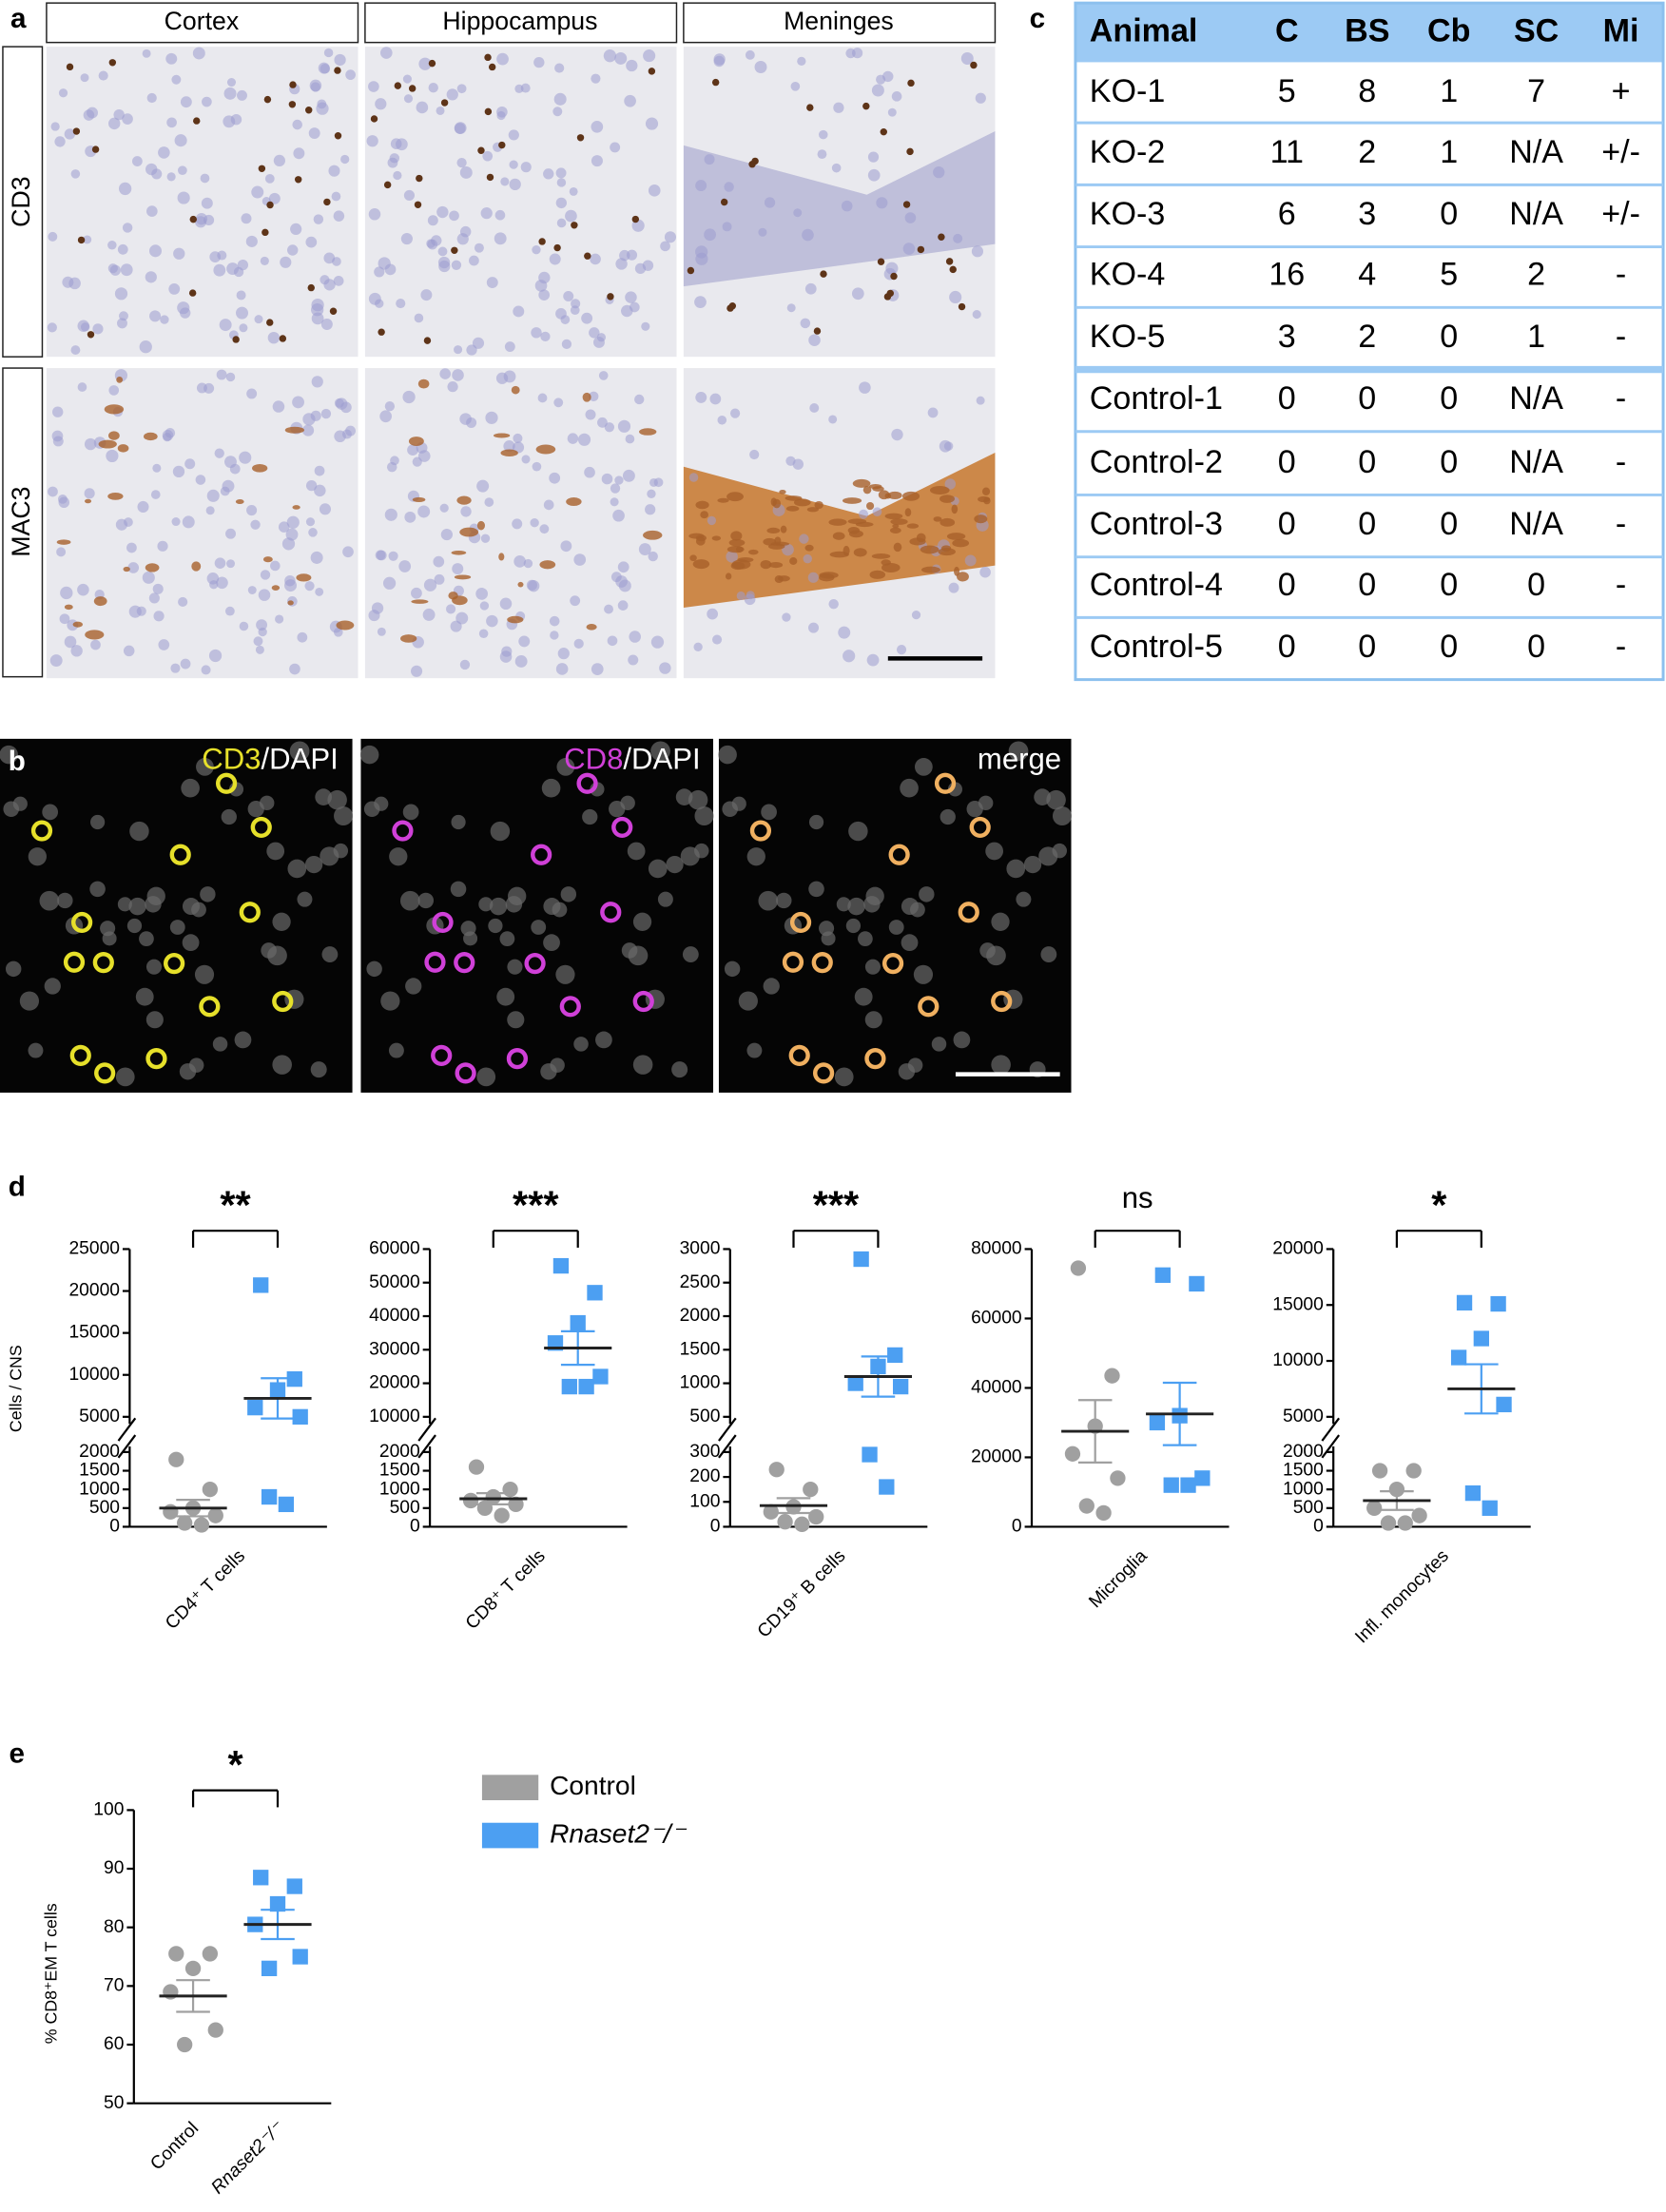 The image size is (1666, 2212). Describe the element at coordinates (1287, 214) in the screenshot. I see `table-cell: 6` at that location.